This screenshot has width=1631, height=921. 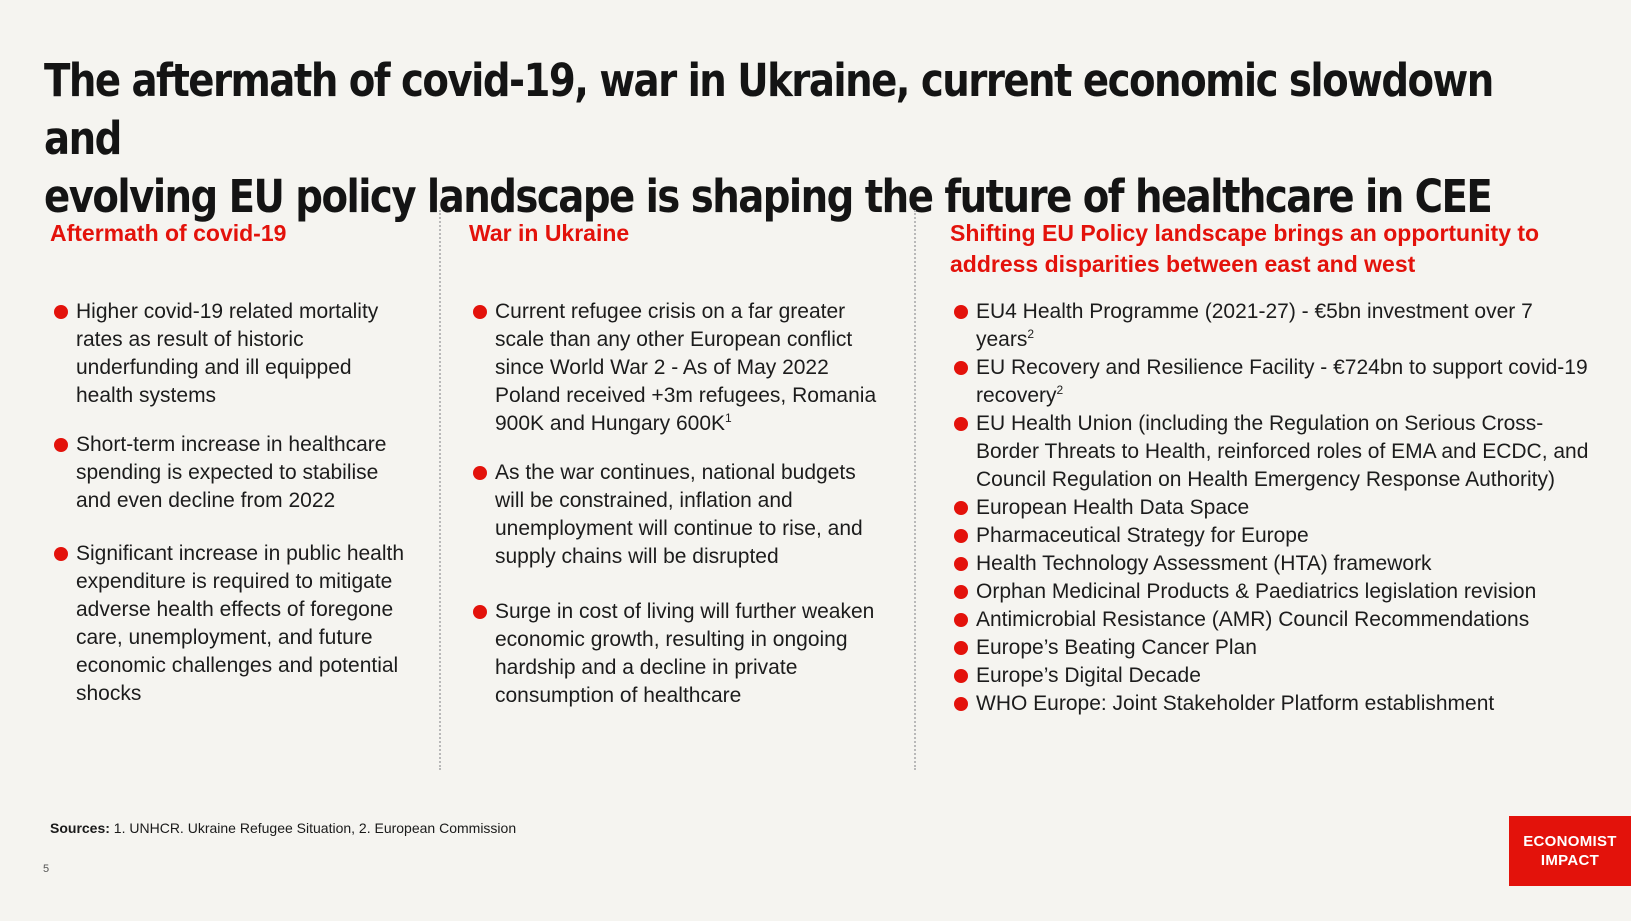 What do you see at coordinates (46, 869) in the screenshot?
I see `page-number: 5` at bounding box center [46, 869].